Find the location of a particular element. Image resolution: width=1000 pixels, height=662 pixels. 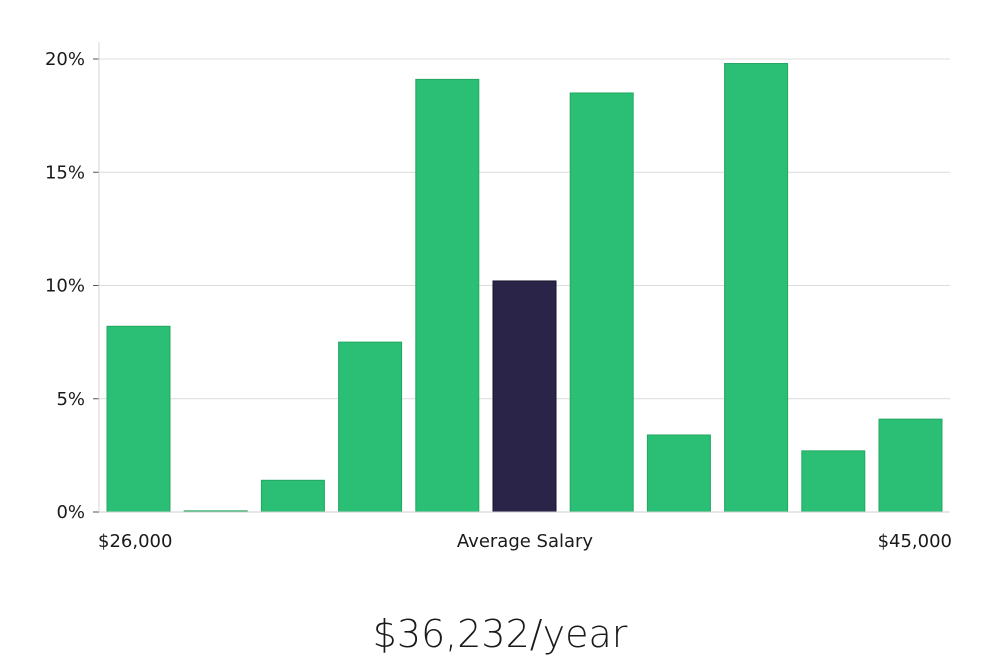

y-tick-label: 0% is located at coordinates (70, 512).